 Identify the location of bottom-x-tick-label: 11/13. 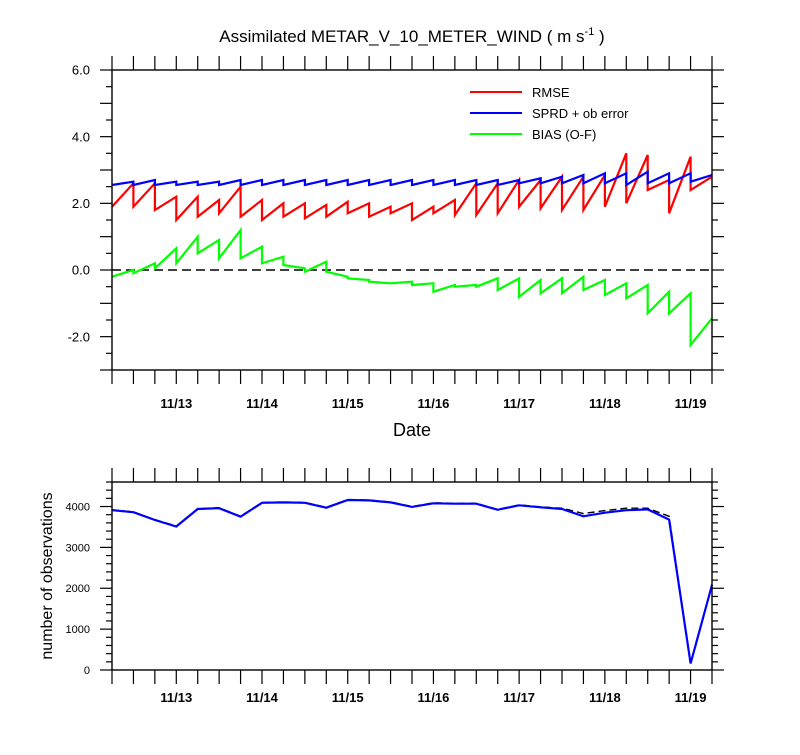
(176, 697).